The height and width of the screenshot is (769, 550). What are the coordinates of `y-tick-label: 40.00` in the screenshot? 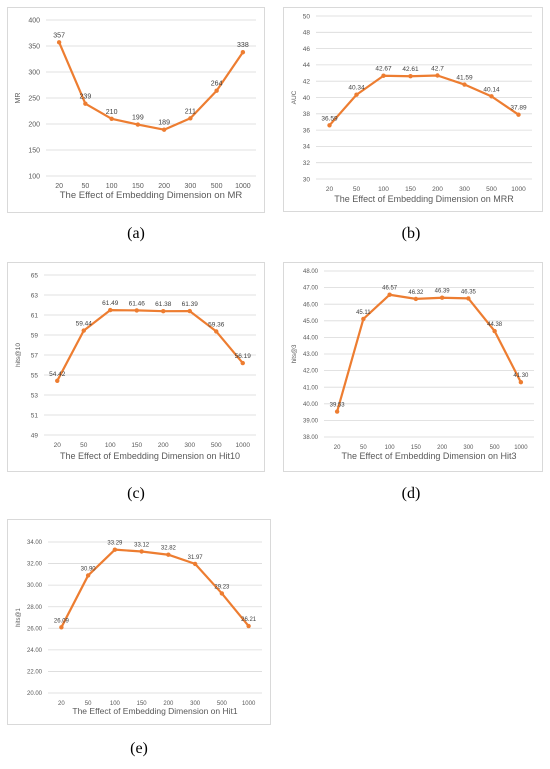 It's located at (311, 405).